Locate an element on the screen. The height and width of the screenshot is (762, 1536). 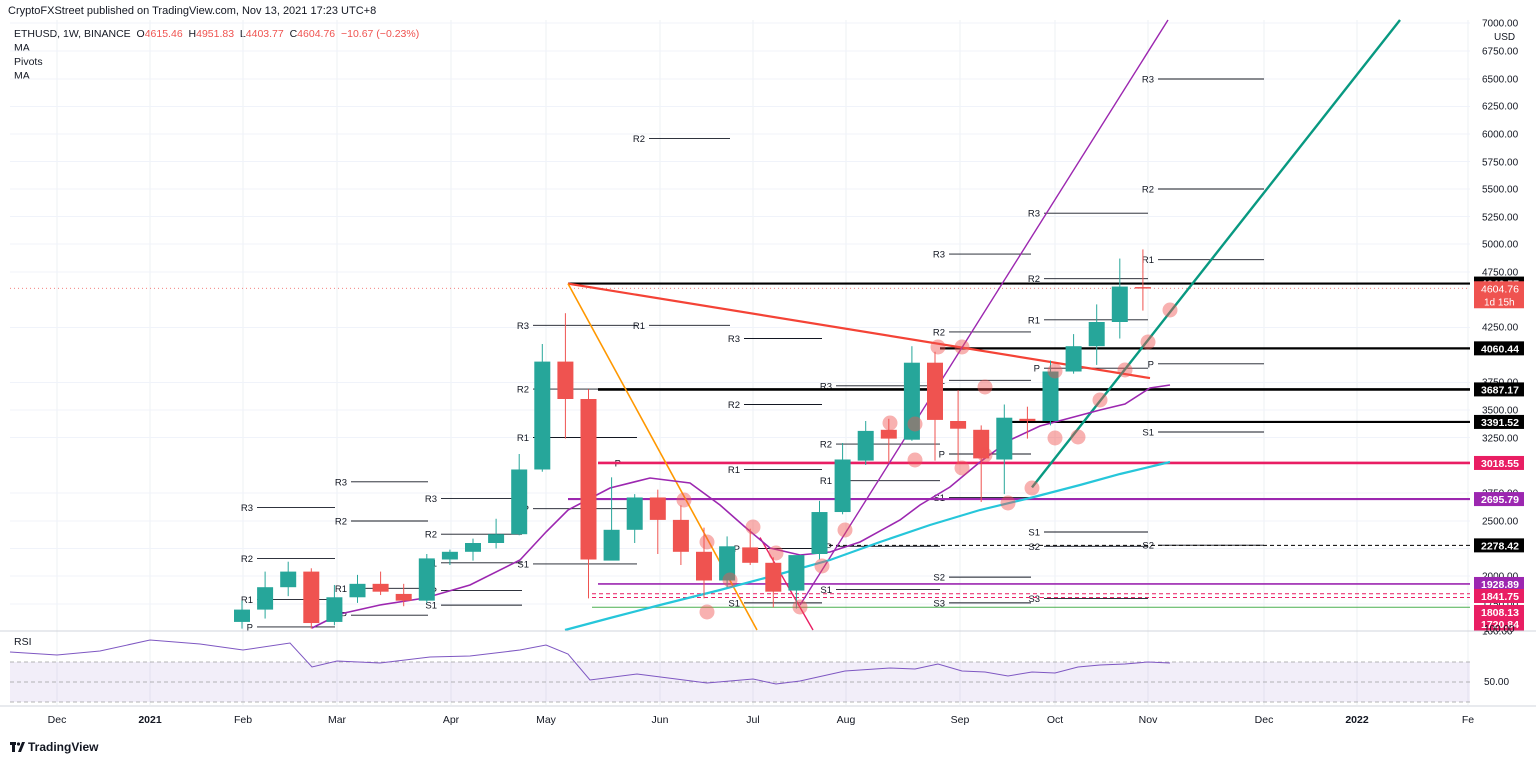
price-tick: 5250.00 is located at coordinates (1500, 218).